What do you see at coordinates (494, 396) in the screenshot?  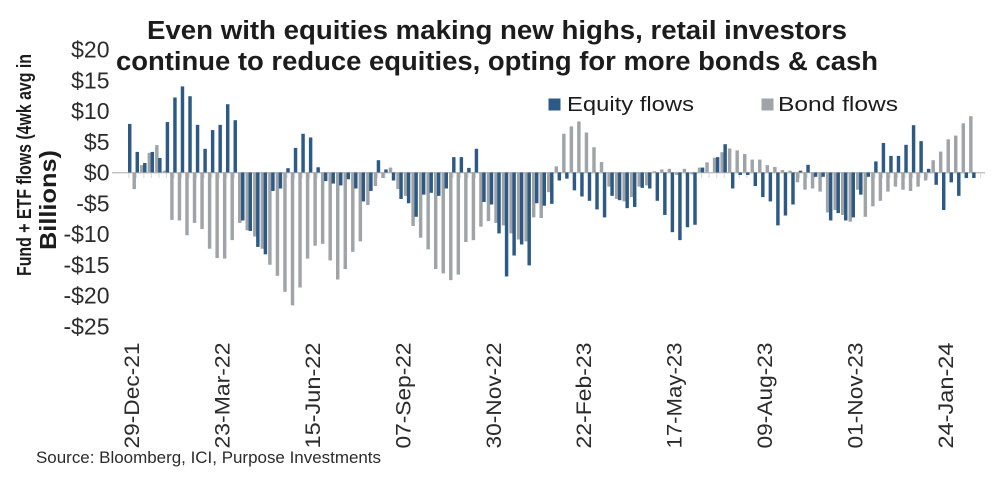 I see `svg-text: 30-Nov-22` at bounding box center [494, 396].